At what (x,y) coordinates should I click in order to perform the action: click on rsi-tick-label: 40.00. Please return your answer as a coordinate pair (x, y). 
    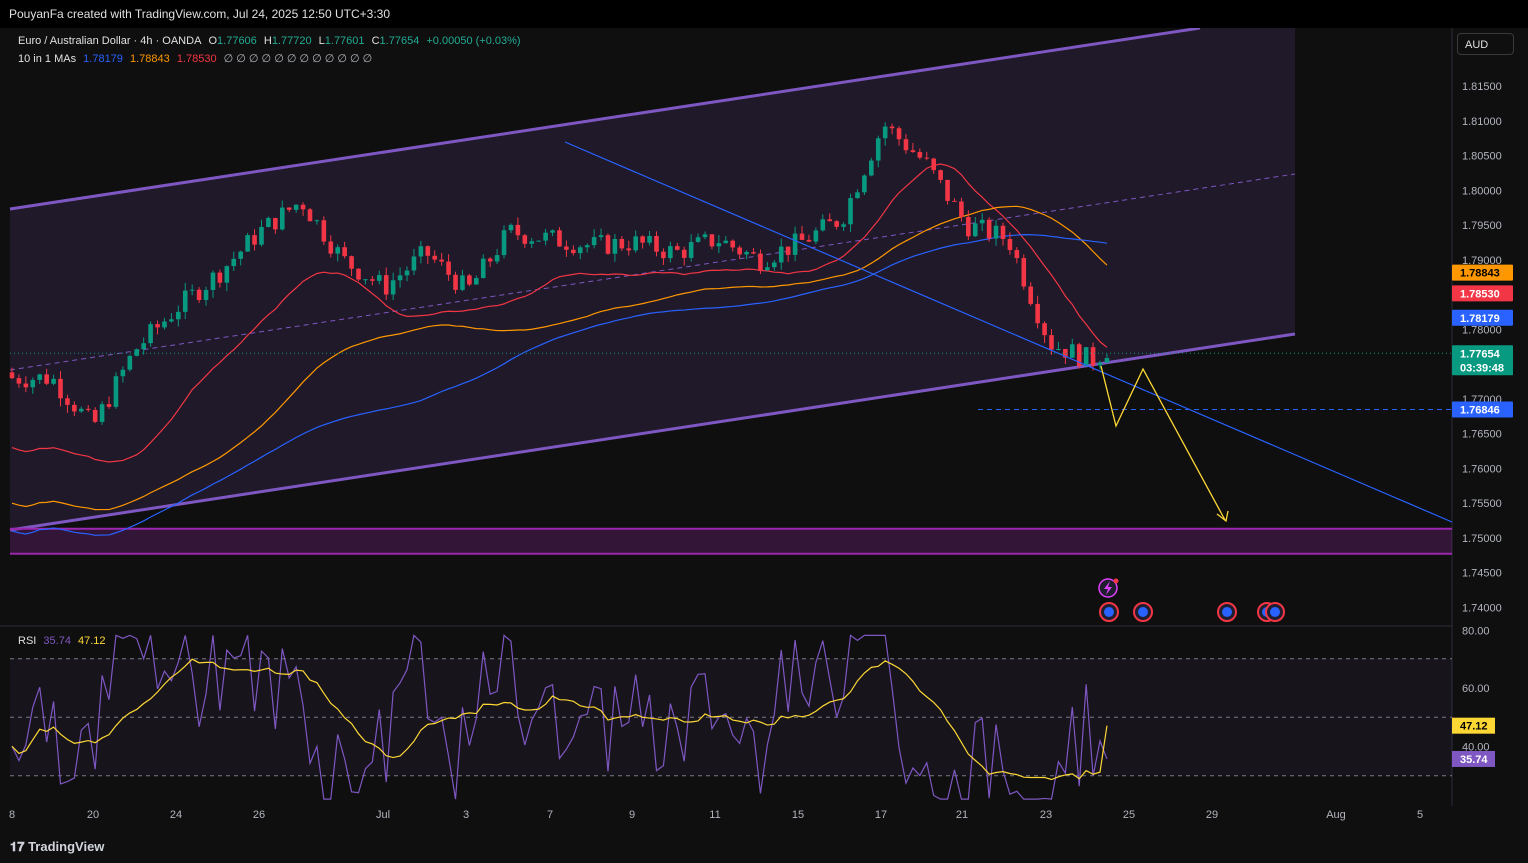
    Looking at the image, I should click on (1476, 748).